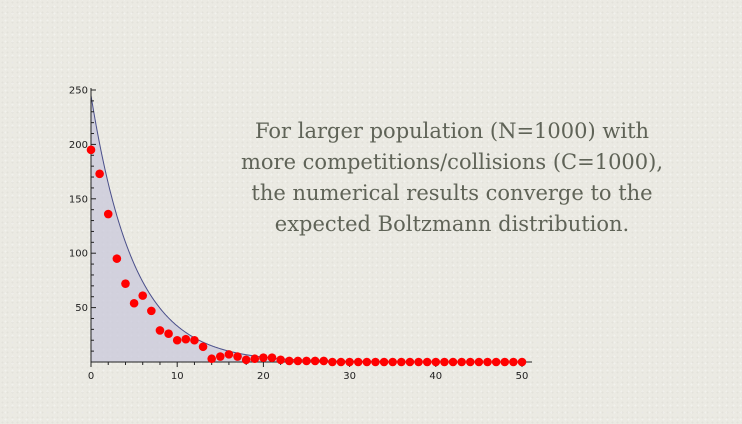  What do you see at coordinates (78, 145) in the screenshot?
I see `y-tick-label: 200` at bounding box center [78, 145].